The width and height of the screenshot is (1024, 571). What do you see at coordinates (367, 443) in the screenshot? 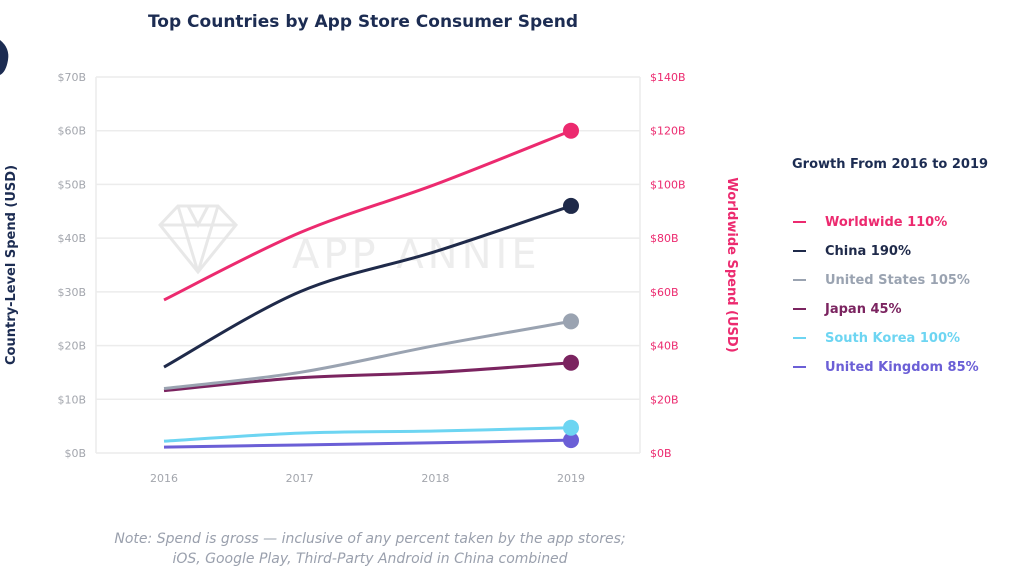
I see `series-line-united-kingdom` at bounding box center [367, 443].